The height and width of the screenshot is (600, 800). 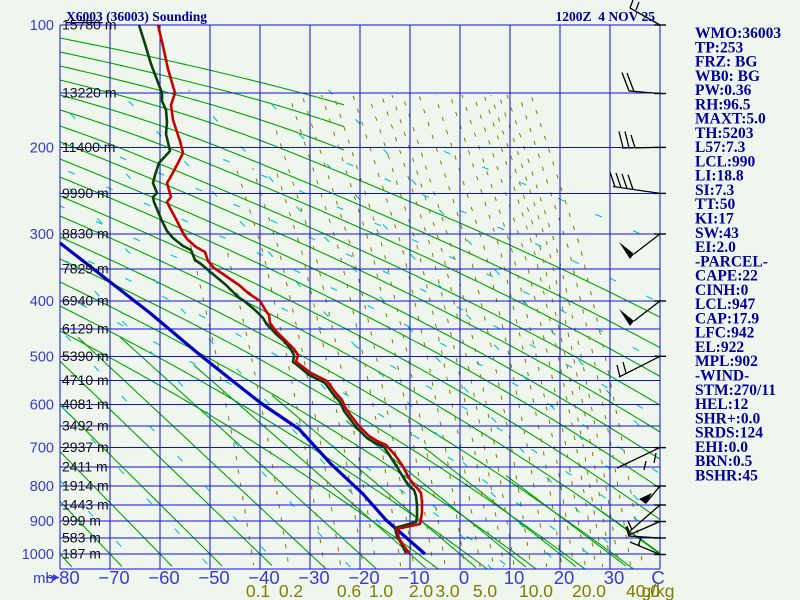 I want to click on svg-text: HEL:12, so click(x=722, y=404).